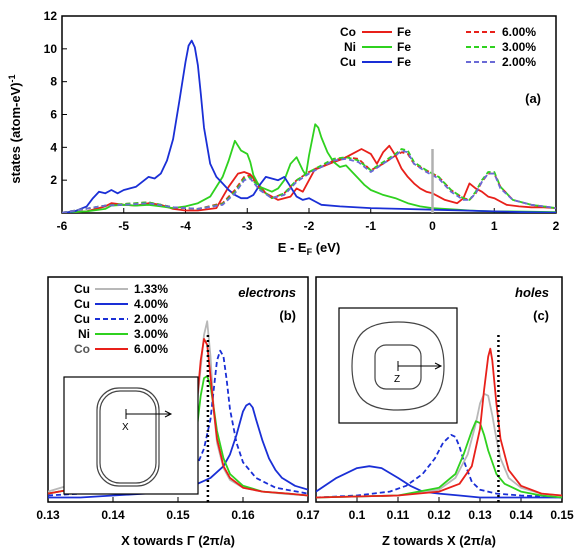 The height and width of the screenshot is (550, 575). Describe the element at coordinates (404, 62) in the screenshot. I see `legend-a-solute-cu: Fe` at that location.